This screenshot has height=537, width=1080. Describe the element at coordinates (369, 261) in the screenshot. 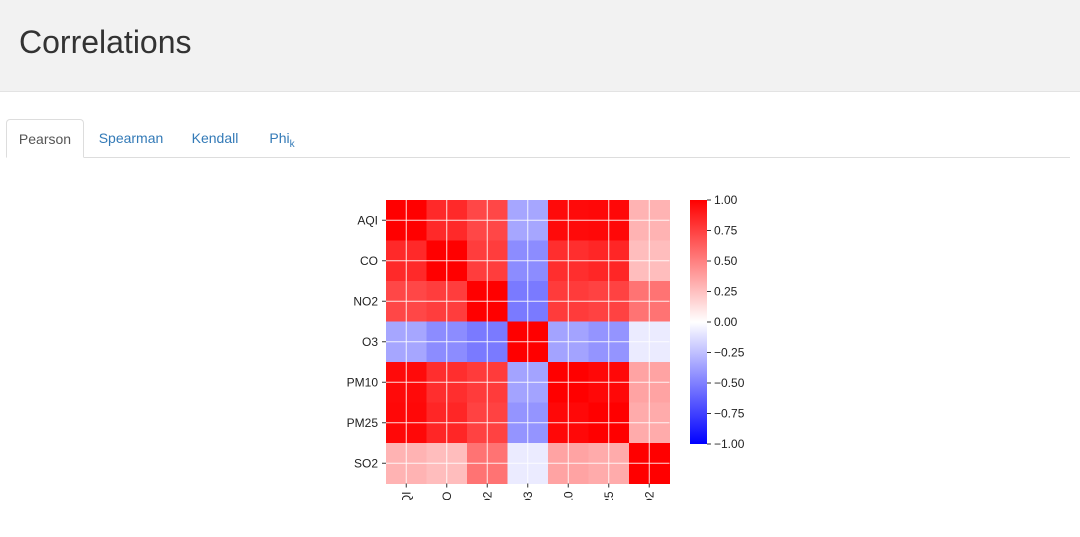

I see `y-tick-label: CO` at that location.